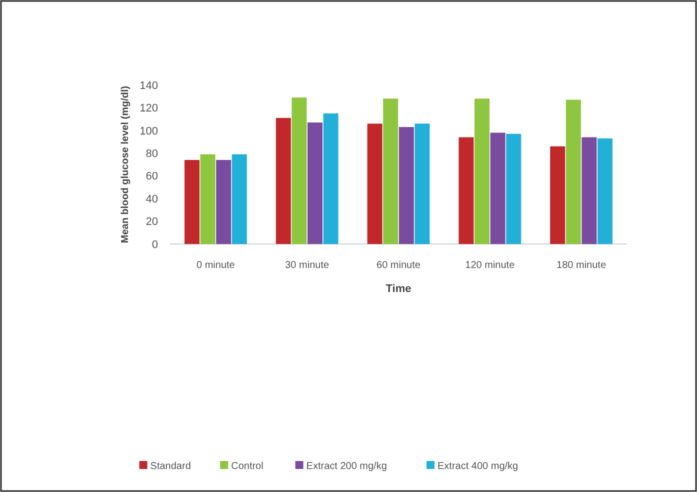 Image resolution: width=697 pixels, height=492 pixels. I want to click on x-axis-title: Time, so click(399, 289).